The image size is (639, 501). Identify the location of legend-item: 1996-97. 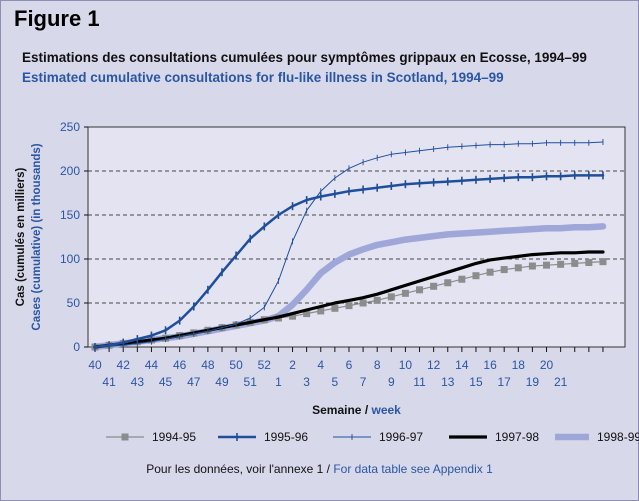
(378, 437).